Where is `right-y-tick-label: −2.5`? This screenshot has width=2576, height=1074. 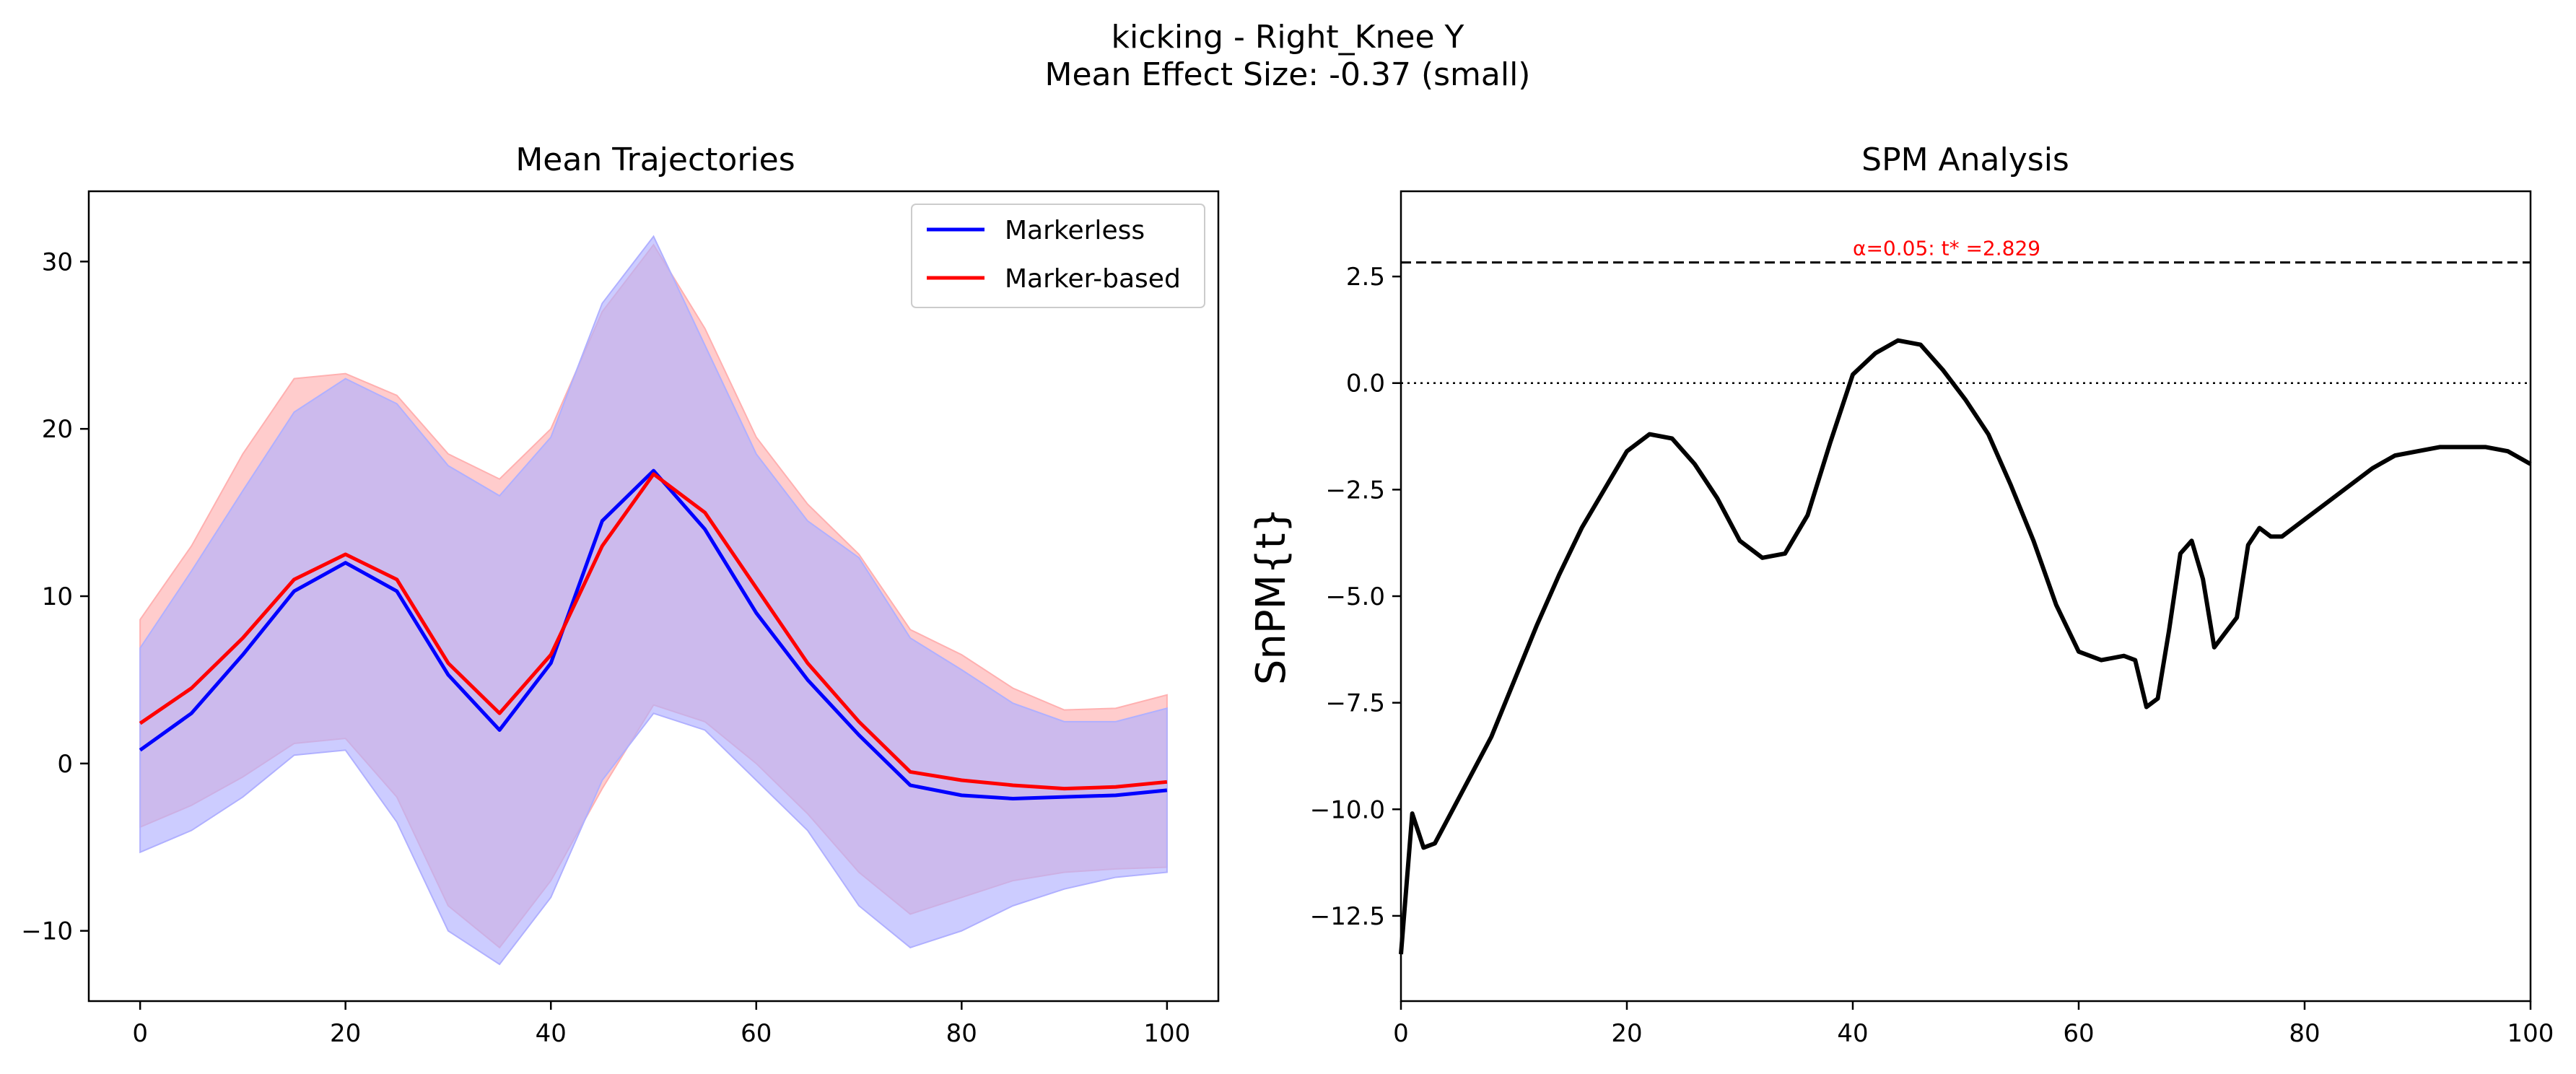 right-y-tick-label: −2.5 is located at coordinates (1355, 491).